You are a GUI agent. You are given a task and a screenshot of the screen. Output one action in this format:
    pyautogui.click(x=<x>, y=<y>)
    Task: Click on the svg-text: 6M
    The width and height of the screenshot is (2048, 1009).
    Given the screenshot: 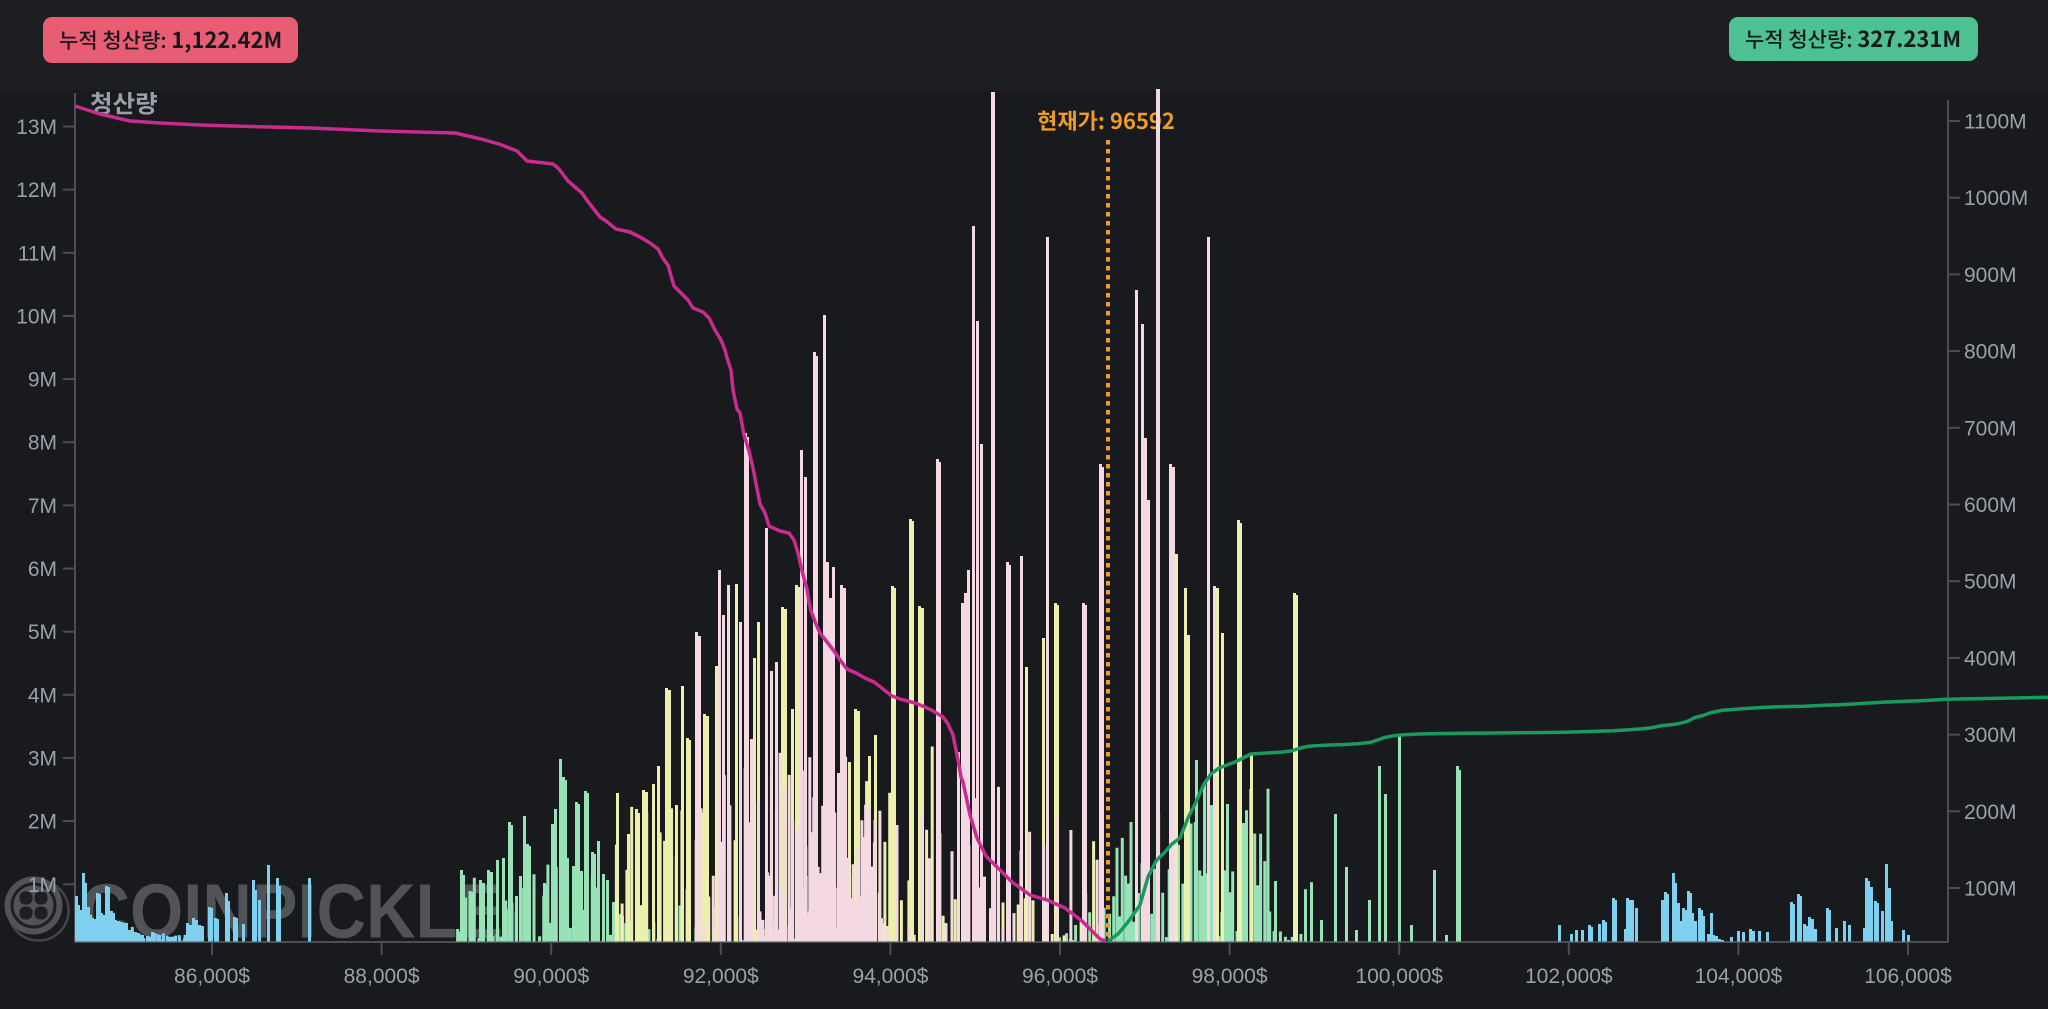 What is the action you would take?
    pyautogui.click(x=42, y=569)
    